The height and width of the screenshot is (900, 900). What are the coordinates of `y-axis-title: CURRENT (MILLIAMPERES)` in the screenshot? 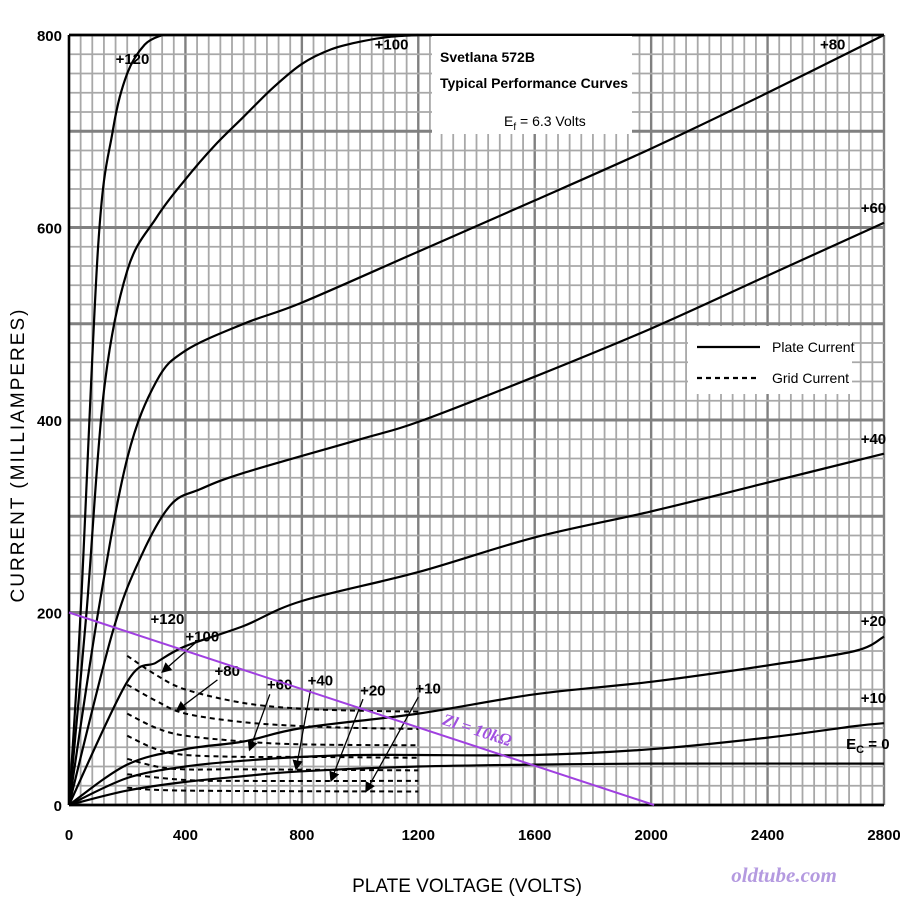 It's located at (18, 455).